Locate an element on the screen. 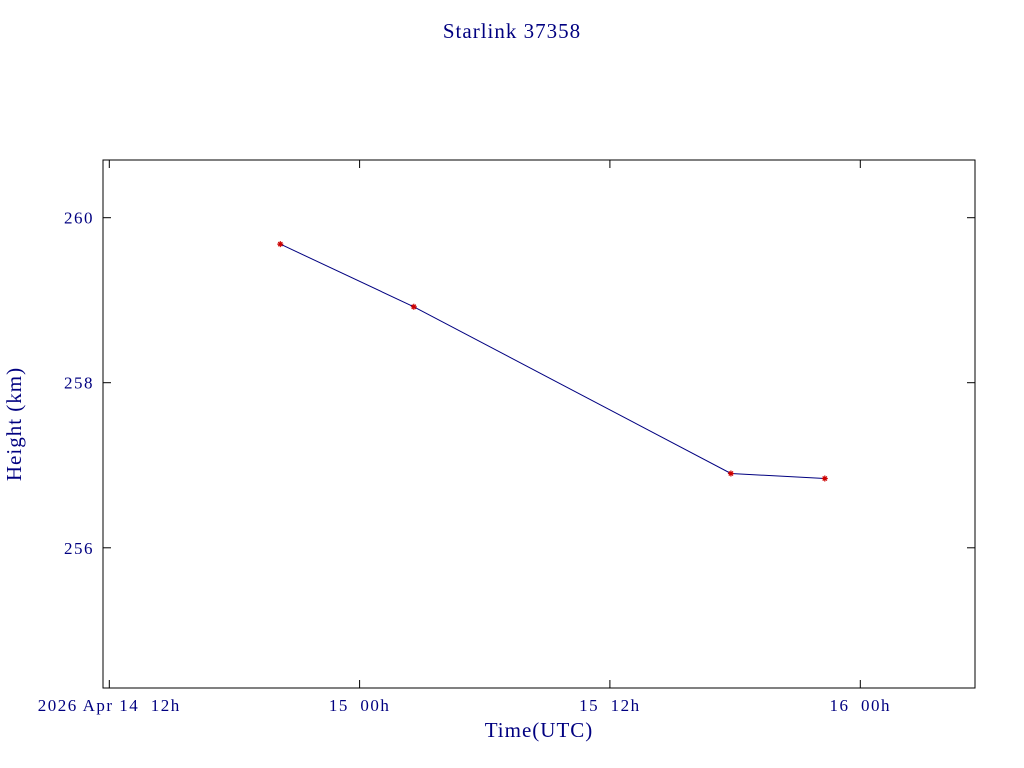 The width and height of the screenshot is (1024, 768). x-axis-label: Time(UTC) is located at coordinates (539, 730).